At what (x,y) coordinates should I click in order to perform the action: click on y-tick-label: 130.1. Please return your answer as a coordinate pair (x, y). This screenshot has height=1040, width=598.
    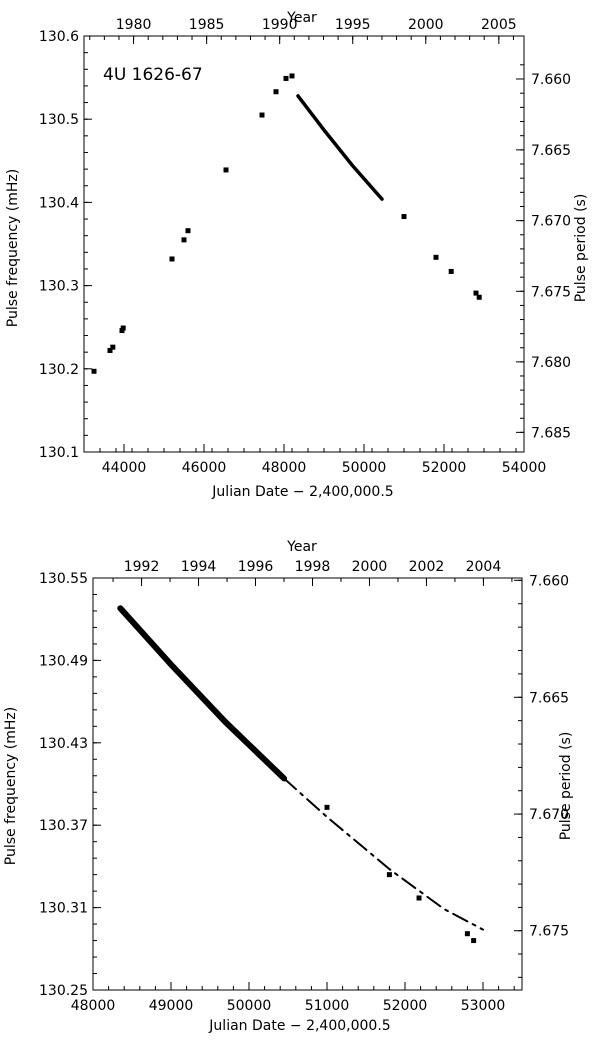
    Looking at the image, I should click on (59, 453).